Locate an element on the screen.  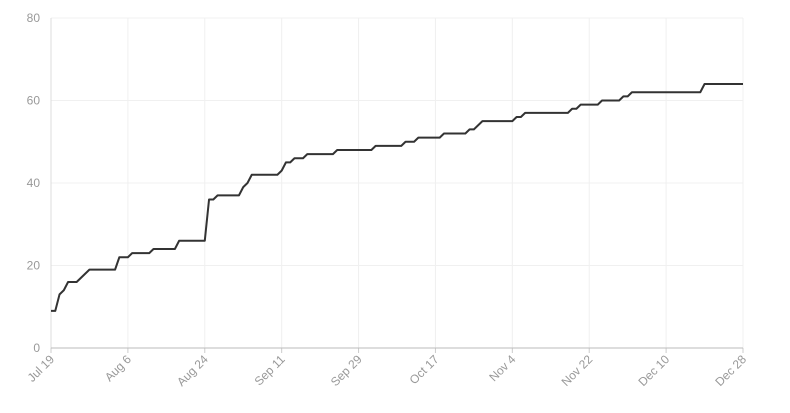
x-tick-label: Aug 6 is located at coordinates (118, 368).